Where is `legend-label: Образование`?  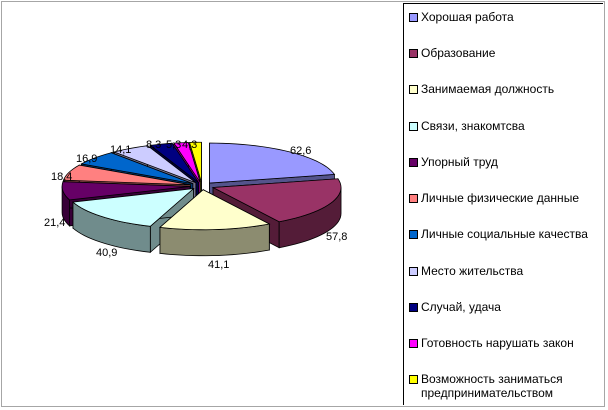 legend-label: Образование is located at coordinates (458, 53).